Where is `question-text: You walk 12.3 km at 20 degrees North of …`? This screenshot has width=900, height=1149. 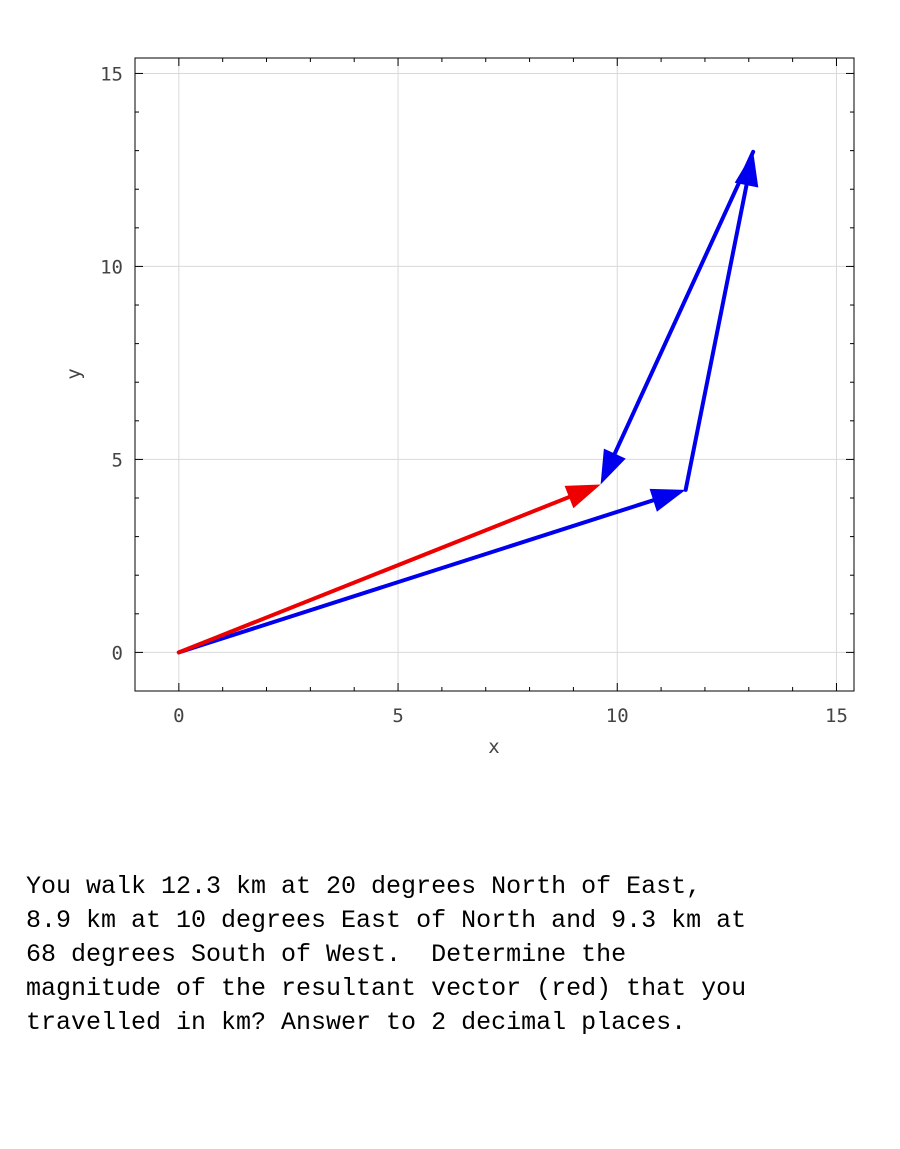
question-text: You walk 12.3 km at 20 degrees North of … is located at coordinates (456, 955).